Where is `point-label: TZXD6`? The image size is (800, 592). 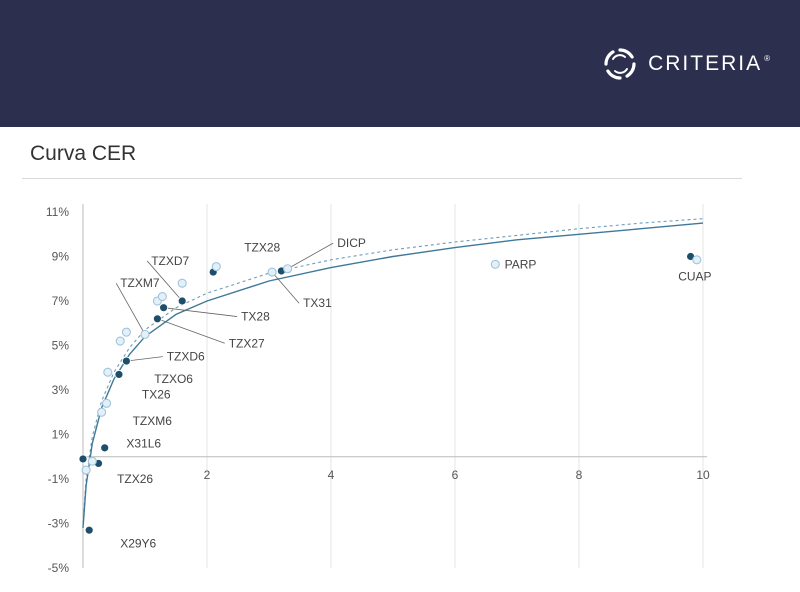
point-label: TZXD6 is located at coordinates (186, 357).